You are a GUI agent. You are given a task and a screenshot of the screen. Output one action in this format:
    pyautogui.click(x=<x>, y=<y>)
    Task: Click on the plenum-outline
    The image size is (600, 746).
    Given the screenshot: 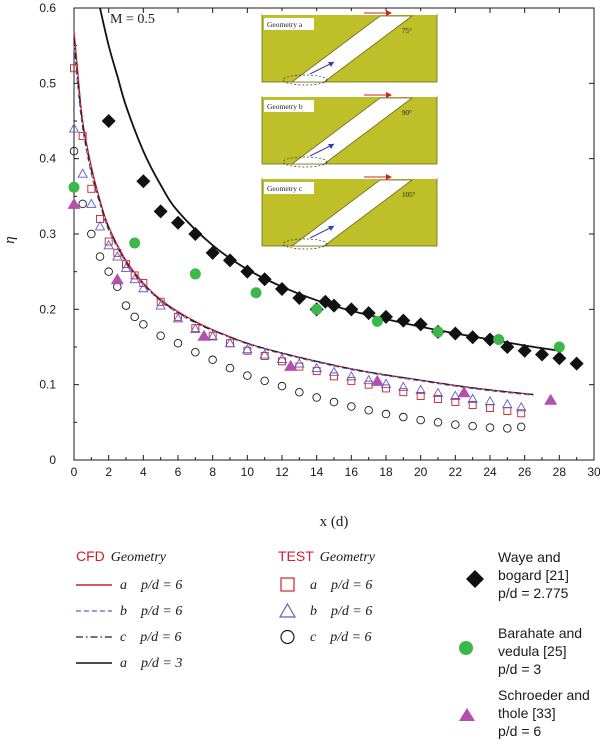 What is the action you would take?
    pyautogui.click(x=305, y=80)
    